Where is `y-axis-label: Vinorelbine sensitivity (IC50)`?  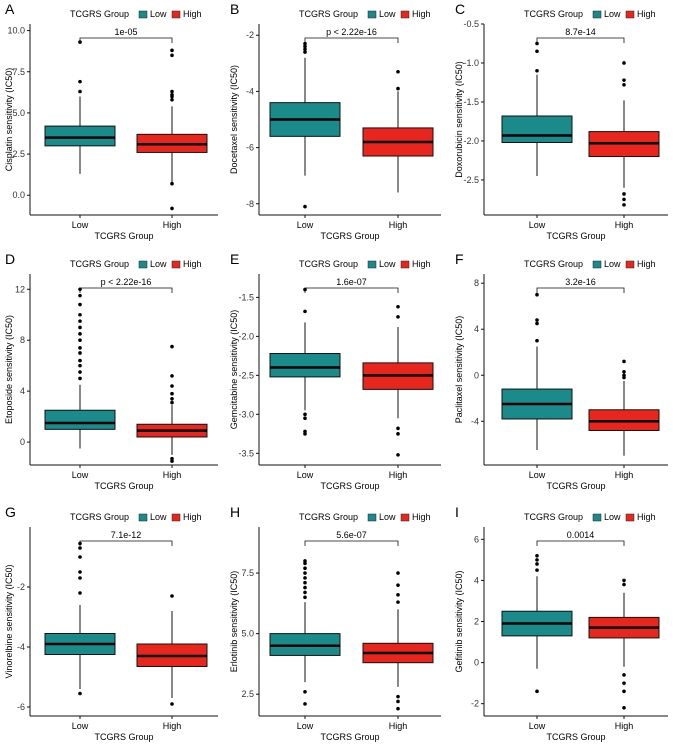
y-axis-label: Vinorelbine sensitivity (IC50) is located at coordinates (9, 622).